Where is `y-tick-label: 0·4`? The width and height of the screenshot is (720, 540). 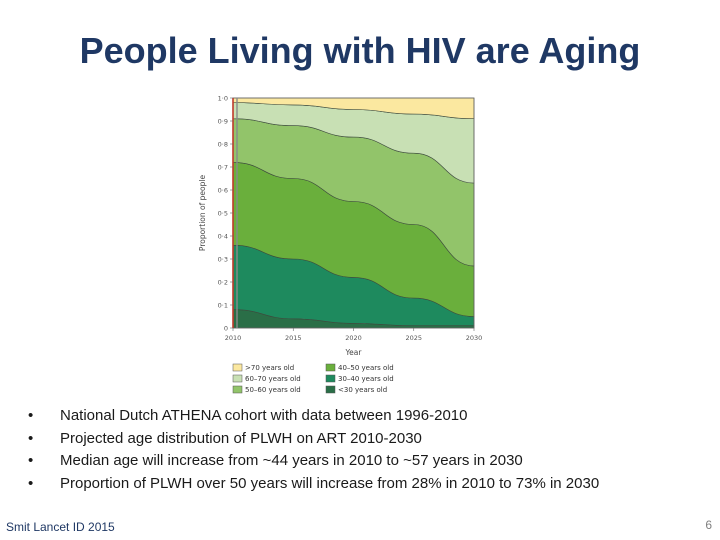
y-tick-label: 0·4 is located at coordinates (223, 236).